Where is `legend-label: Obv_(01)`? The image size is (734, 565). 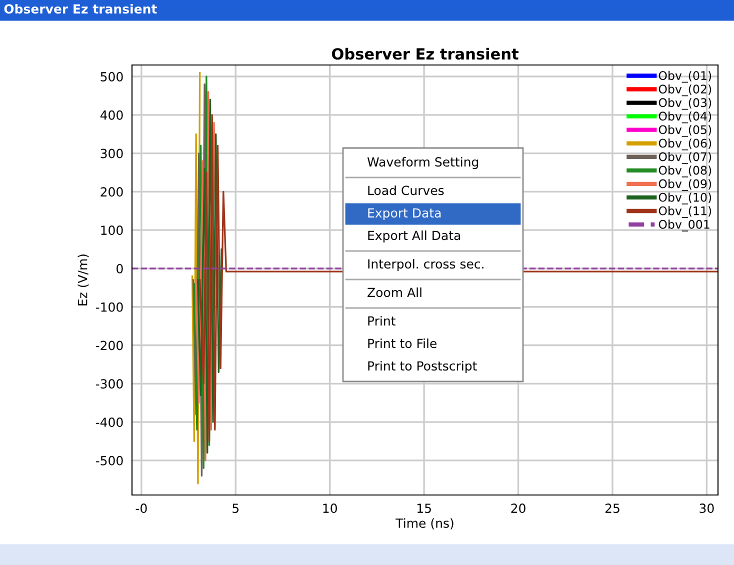
legend-label: Obv_(01) is located at coordinates (685, 76).